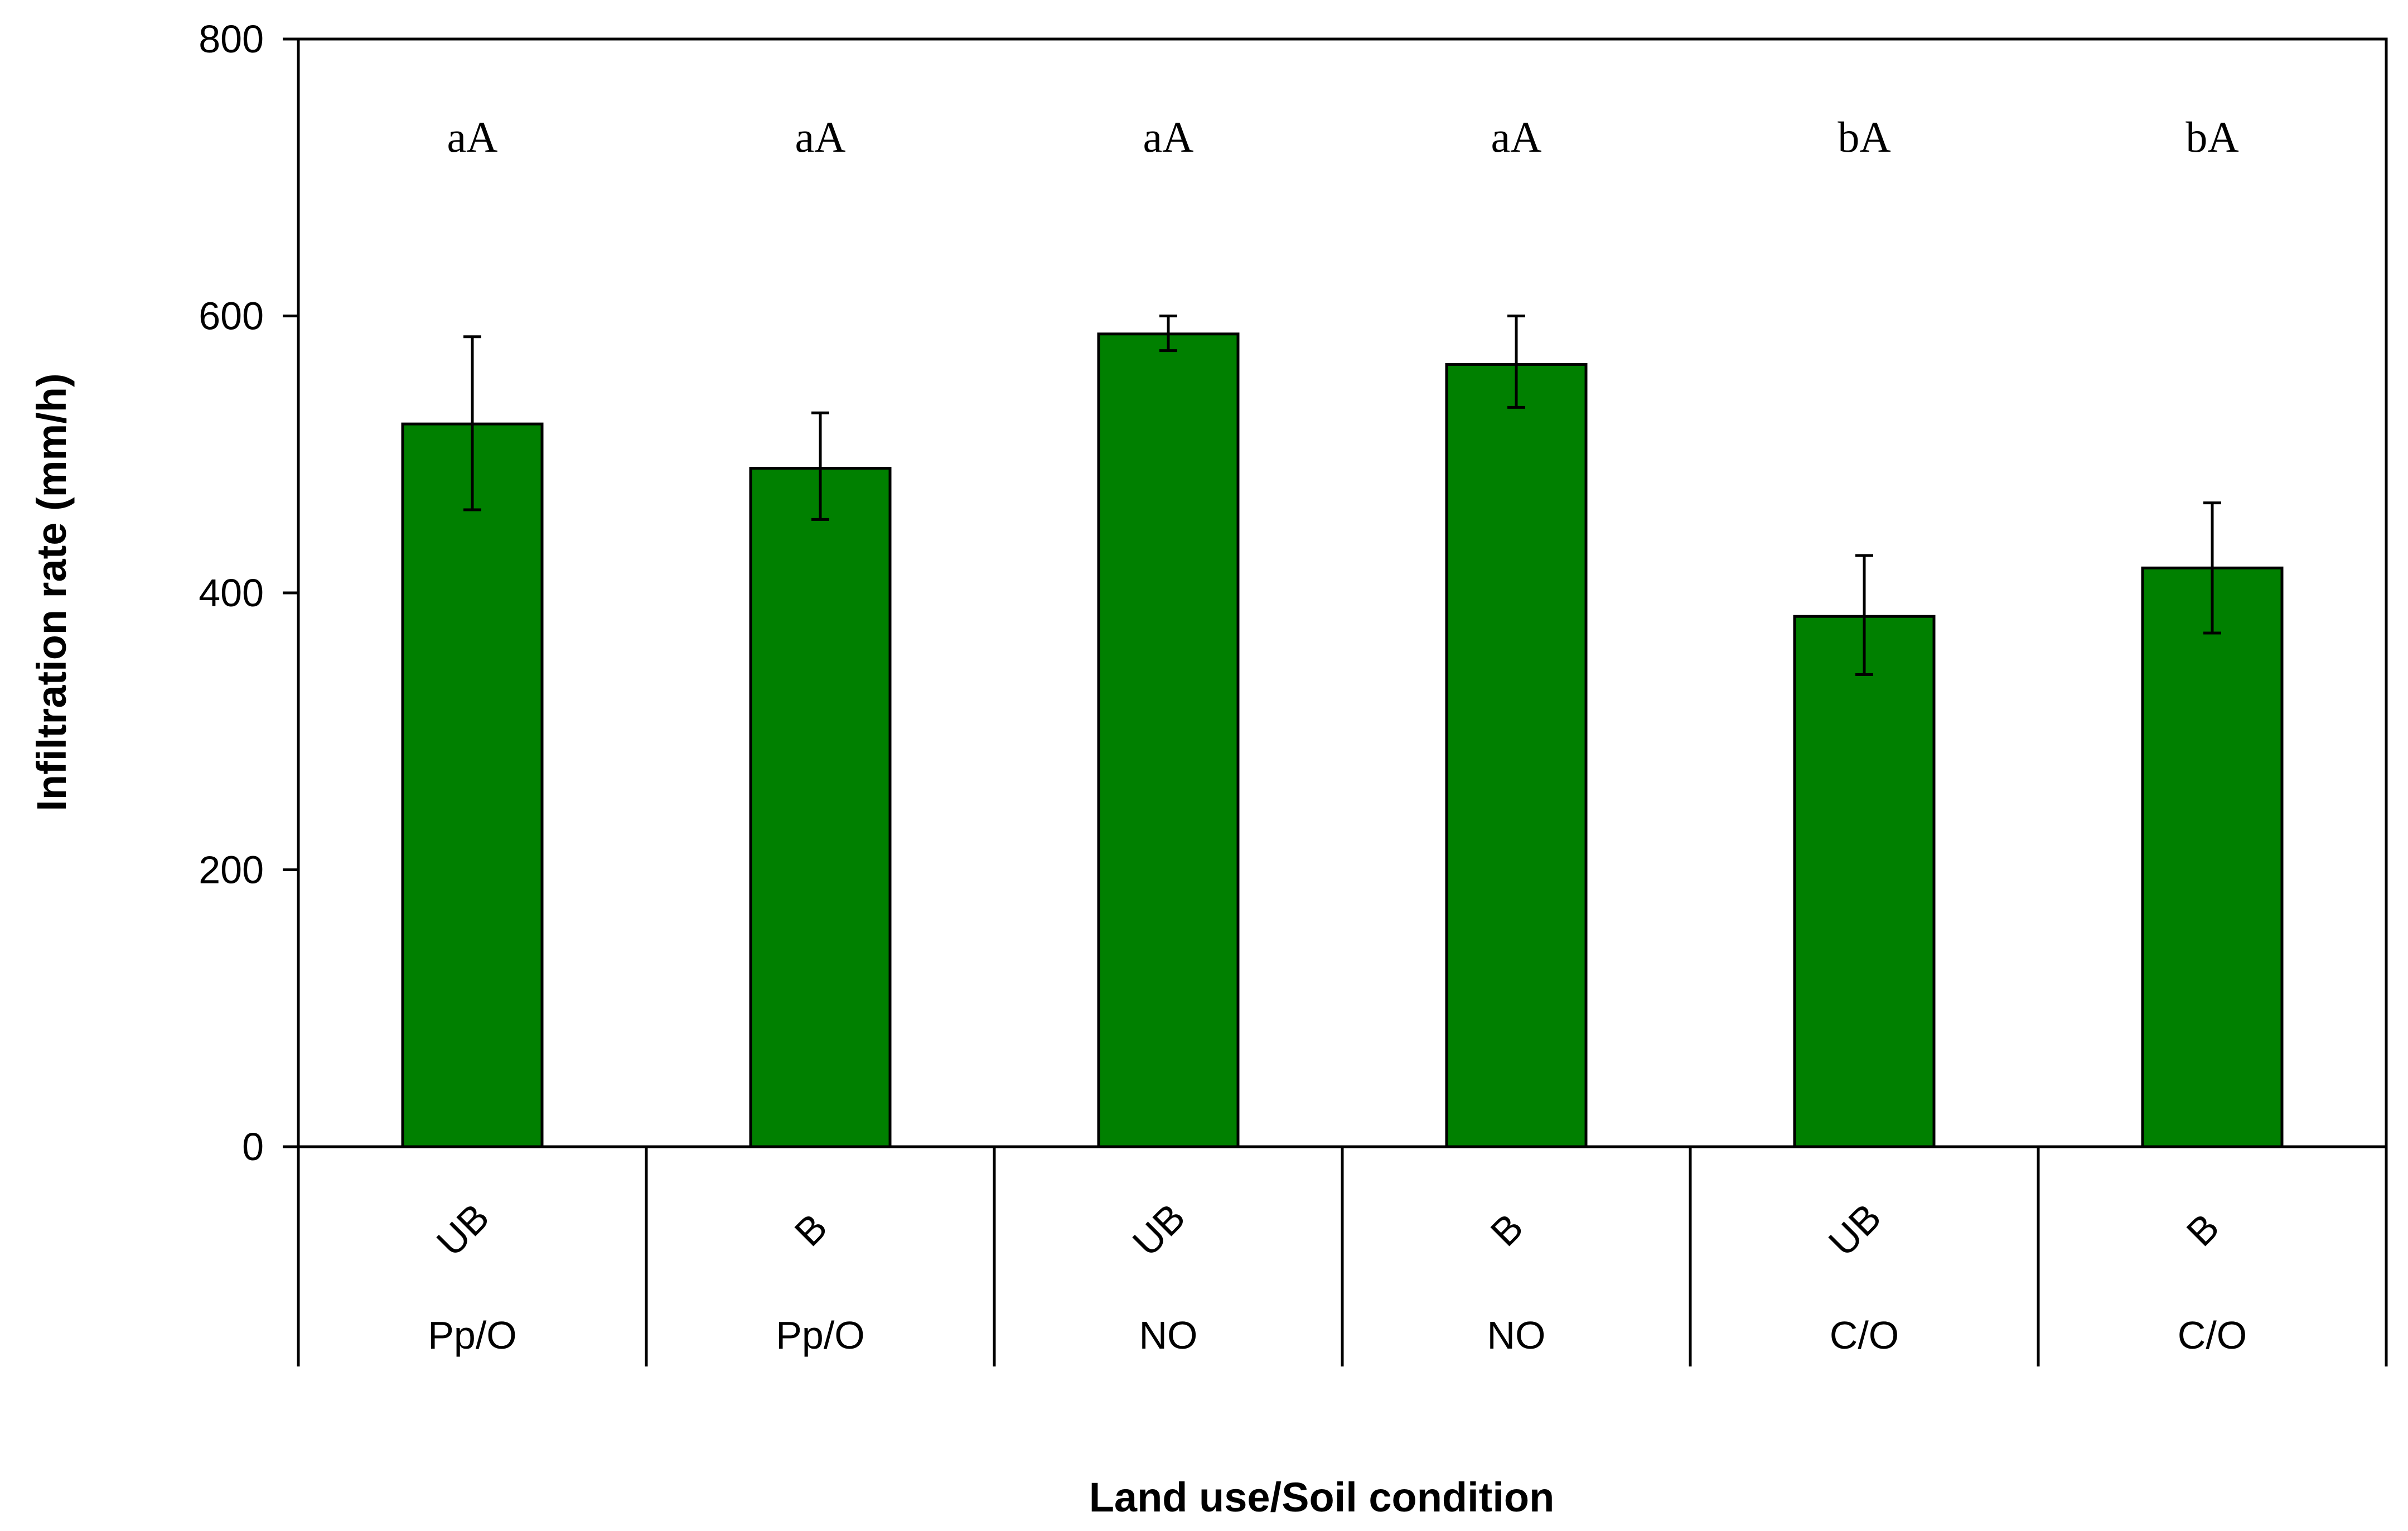 The height and width of the screenshot is (1531, 2408). Describe the element at coordinates (51, 592) in the screenshot. I see `y-axis-title: Infiltration rate (mm/h)` at that location.